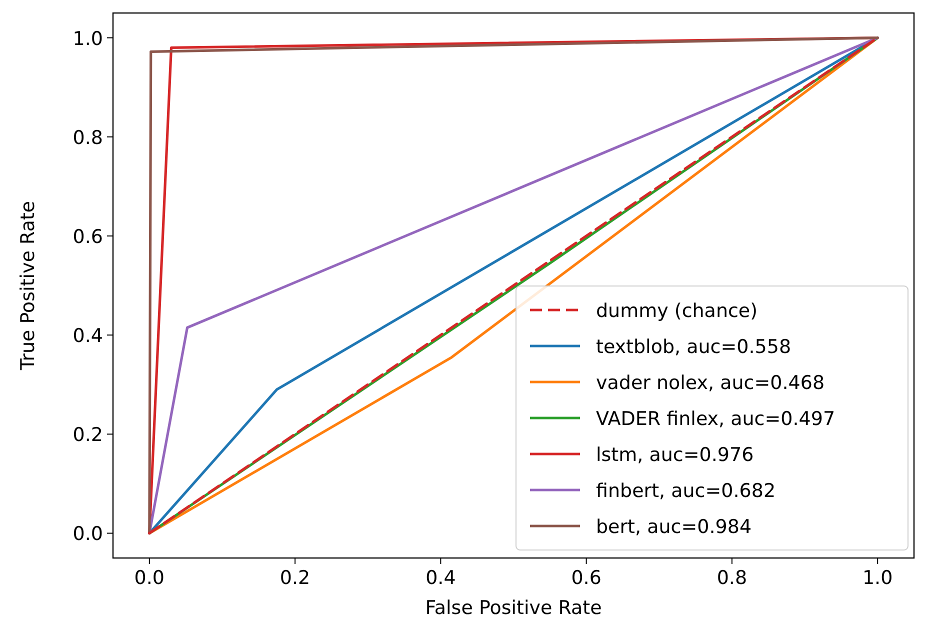 Image resolution: width=932 pixels, height=630 pixels. Describe the element at coordinates (87, 39) in the screenshot. I see `y-tick-label: 1.0` at that location.